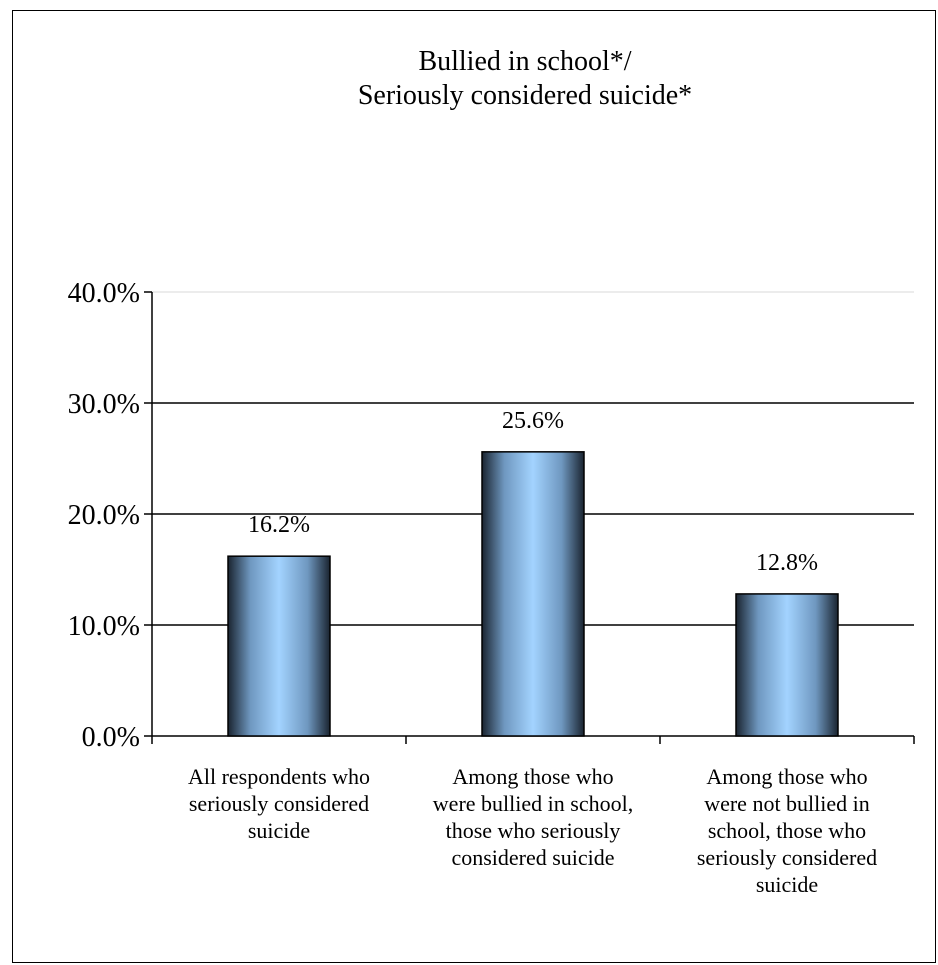 This screenshot has height=965, width=938. Describe the element at coordinates (787, 803) in the screenshot. I see `category-label-line: were not bullied in` at that location.